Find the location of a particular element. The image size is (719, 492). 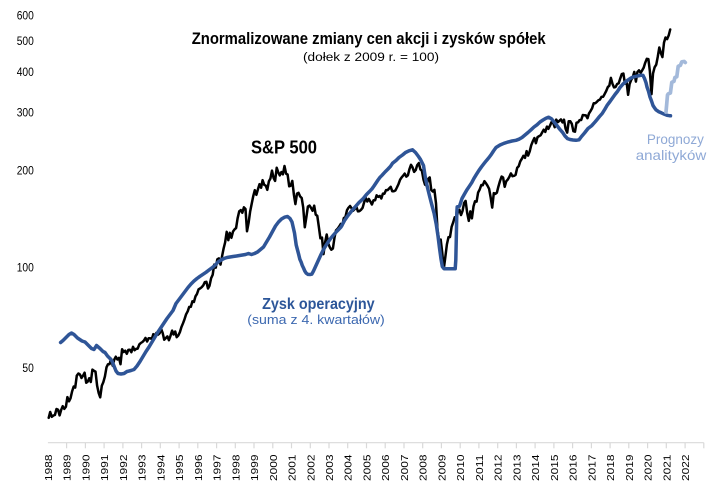

svg-text: 1993 is located at coordinates (143, 467).